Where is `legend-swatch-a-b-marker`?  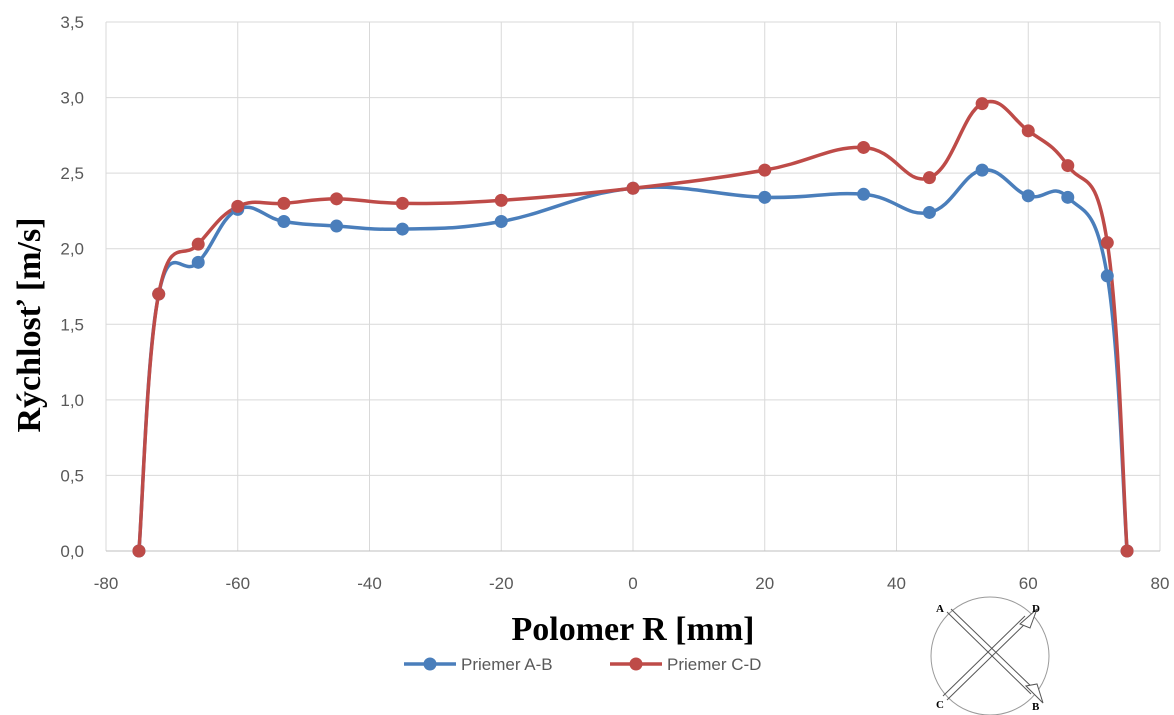 legend-swatch-a-b-marker is located at coordinates (430, 664).